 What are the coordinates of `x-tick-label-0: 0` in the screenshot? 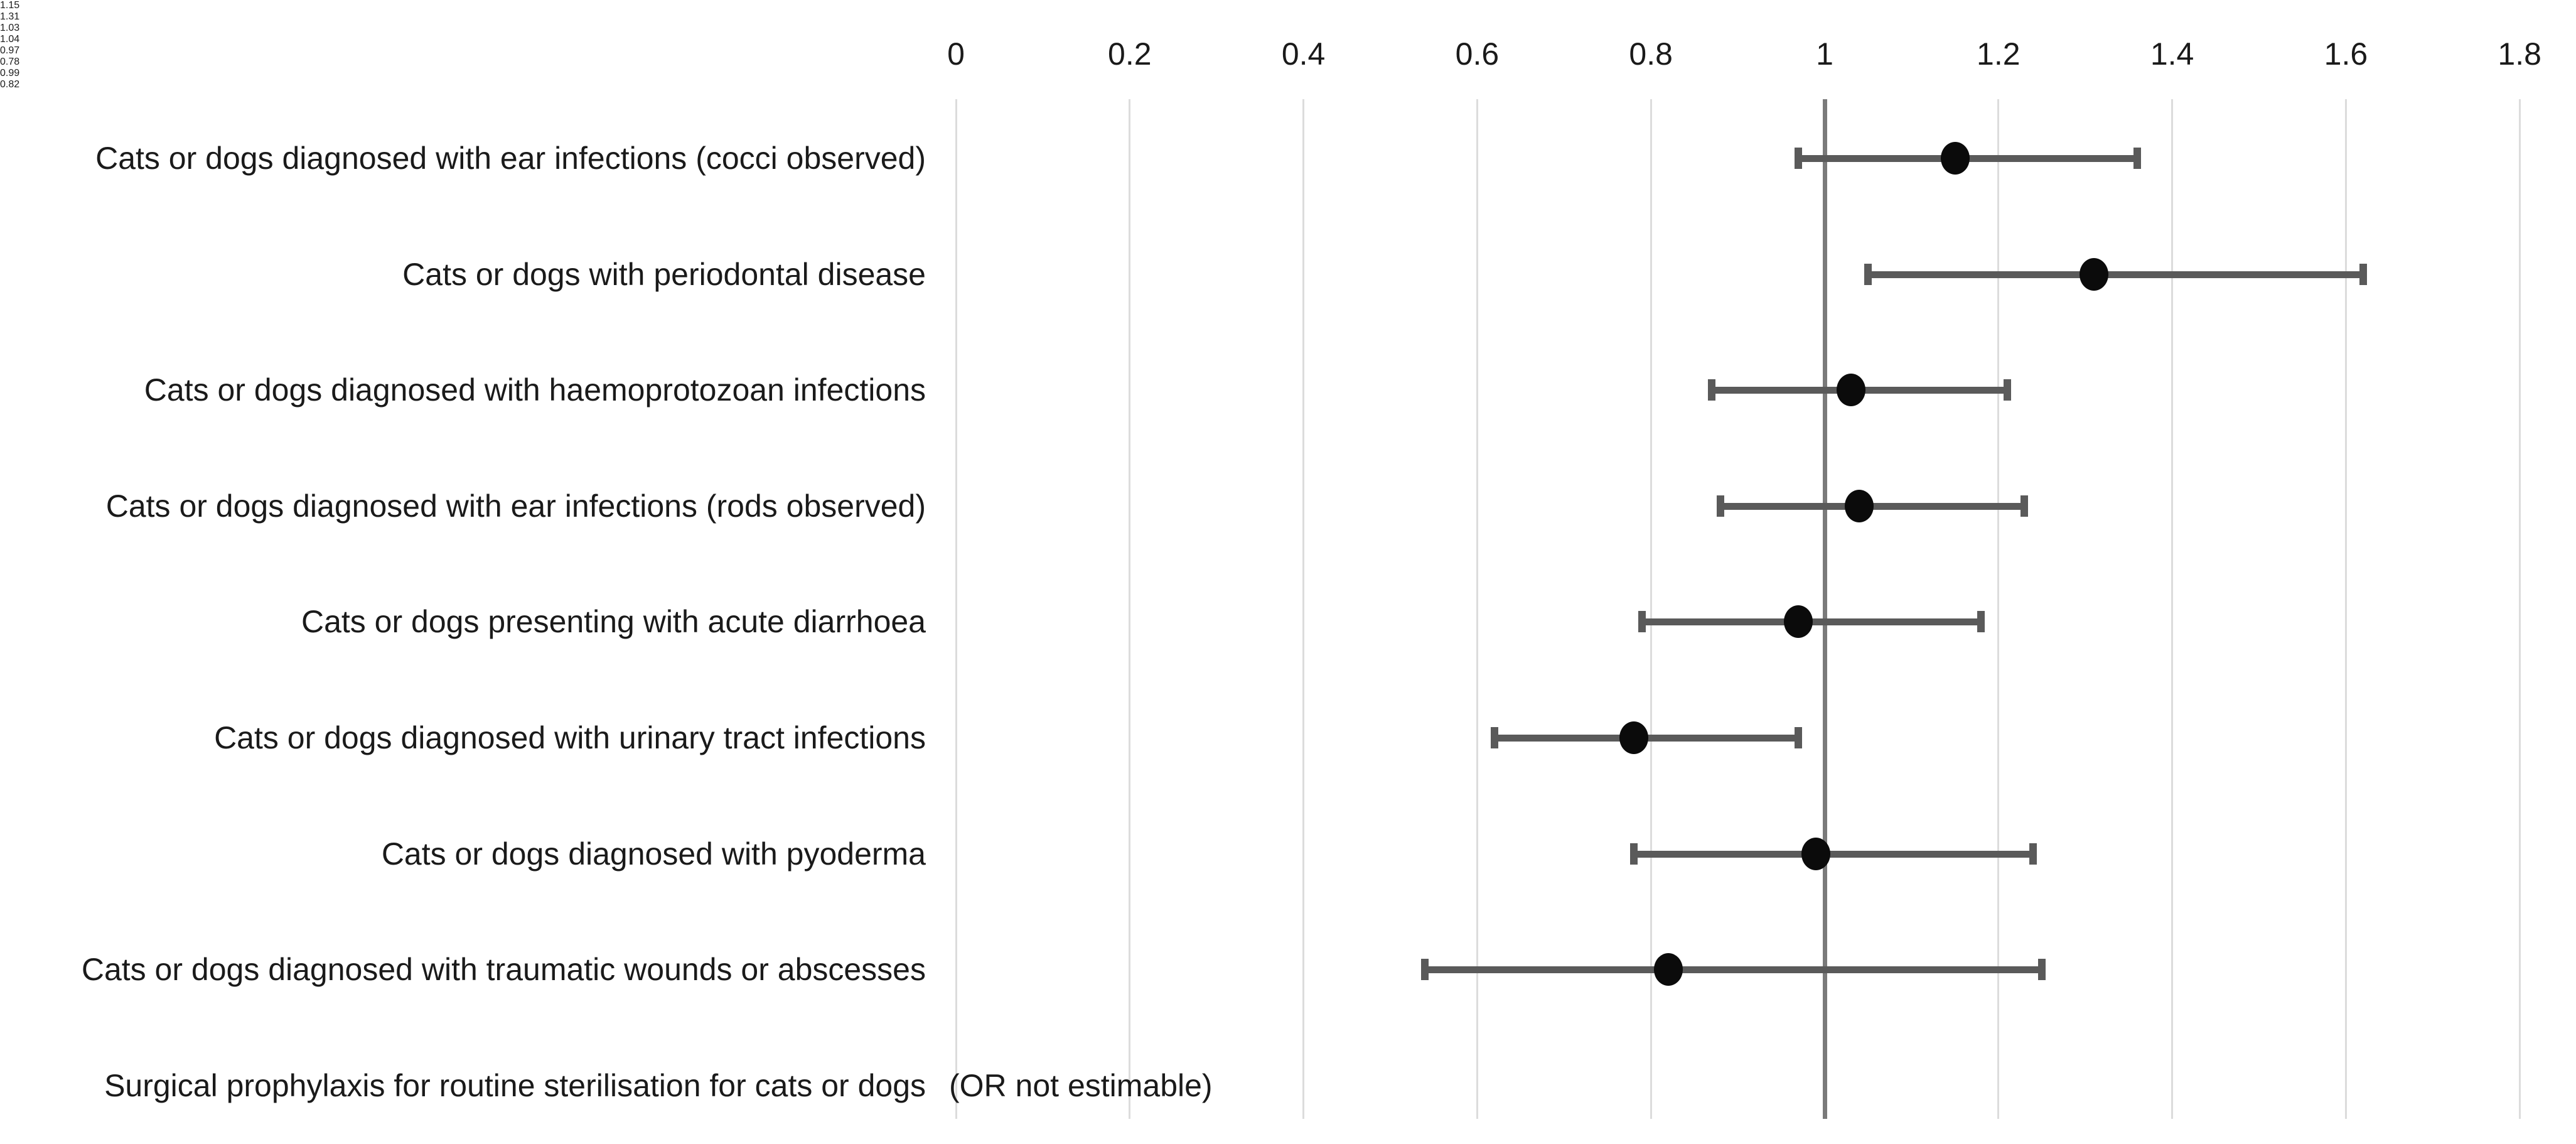 It's located at (956, 54).